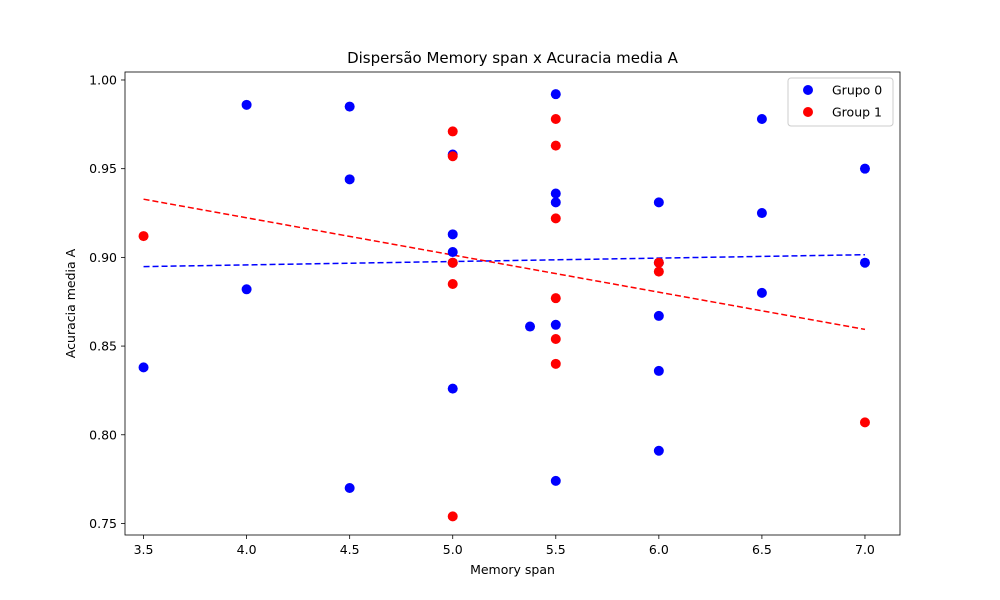 This screenshot has width=1000, height=600. What do you see at coordinates (504, 546) in the screenshot?
I see `x-axis: 3.5 4.0 4.5 5.0 5.5 6.0 6.5 7.0` at bounding box center [504, 546].